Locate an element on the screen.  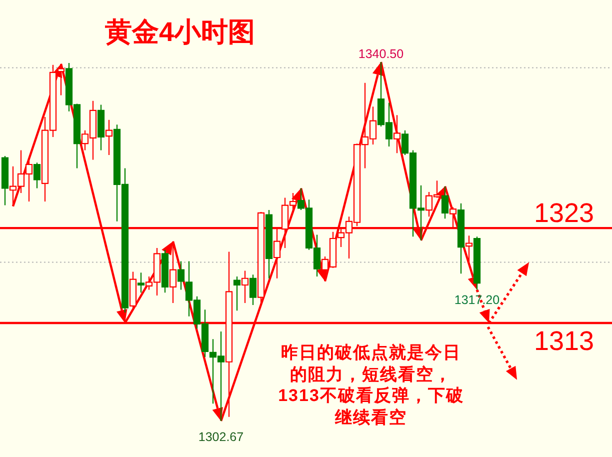
ref-line-label: 1323 is located at coordinates (564, 213).